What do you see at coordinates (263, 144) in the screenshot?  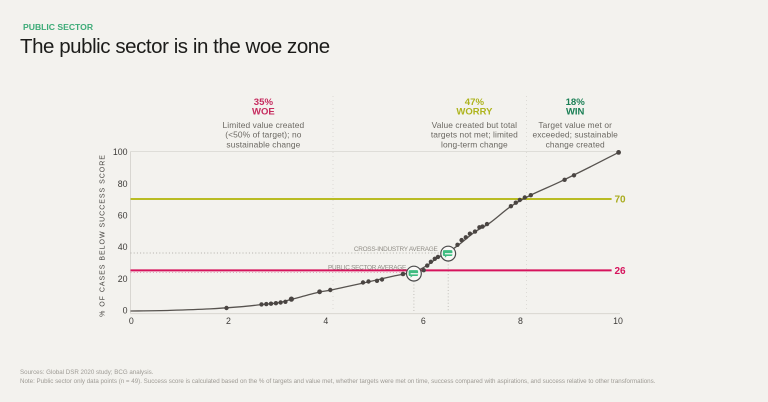 I see `svg-text: sustainable change` at bounding box center [263, 144].